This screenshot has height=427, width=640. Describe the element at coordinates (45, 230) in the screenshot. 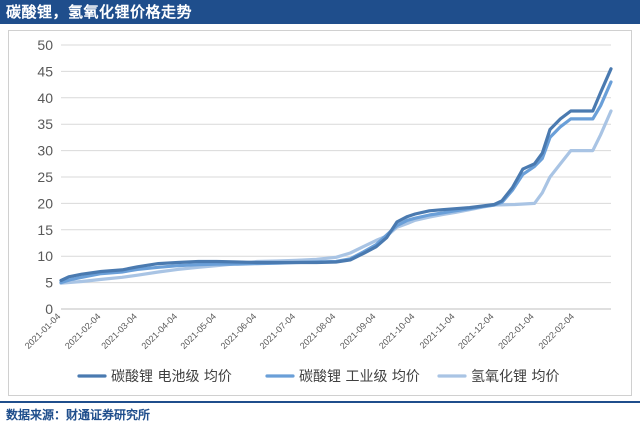

I see `y-tick-label: 15` at that location.